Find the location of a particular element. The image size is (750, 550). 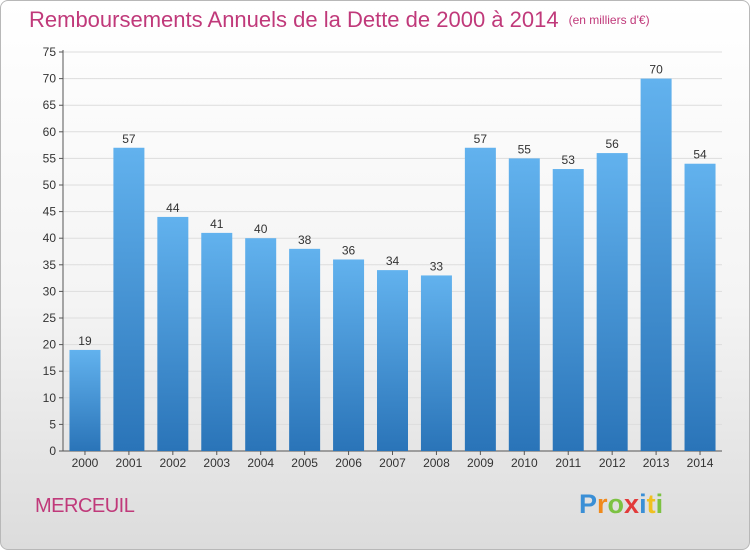

y-tick-label: 40 is located at coordinates (50, 238).